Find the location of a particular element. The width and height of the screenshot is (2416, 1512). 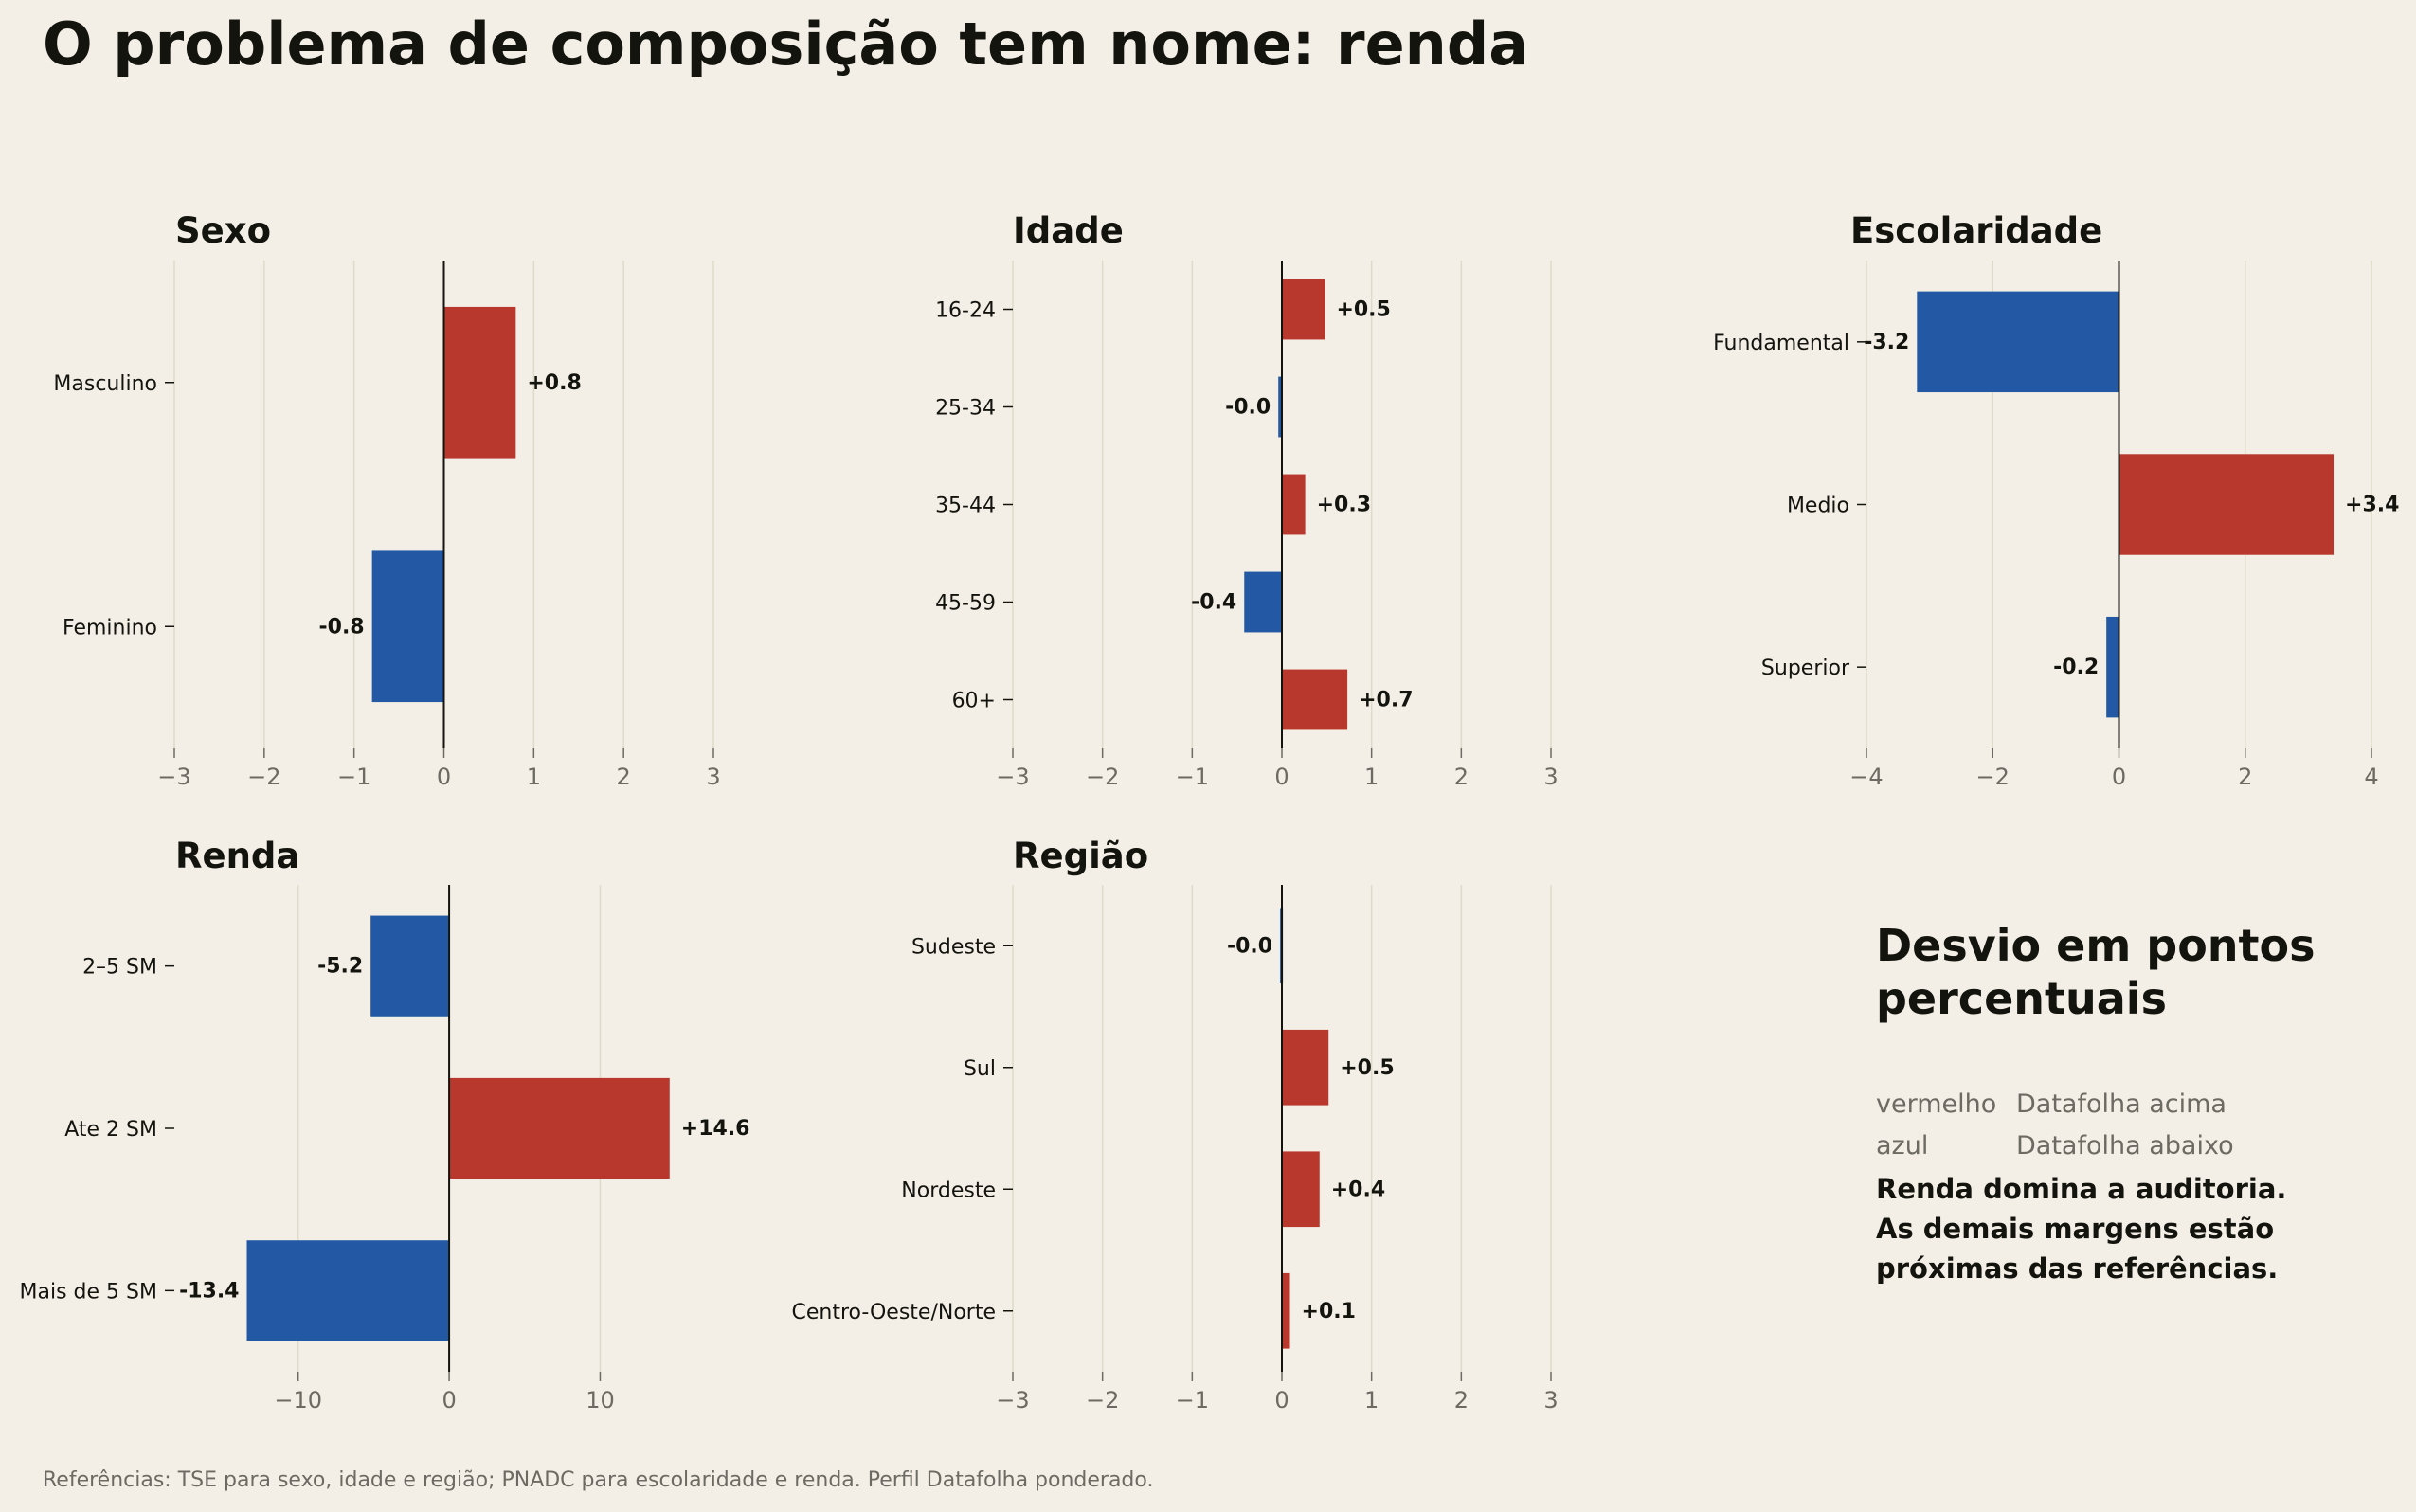

value-label: -3.2 is located at coordinates (1887, 342).